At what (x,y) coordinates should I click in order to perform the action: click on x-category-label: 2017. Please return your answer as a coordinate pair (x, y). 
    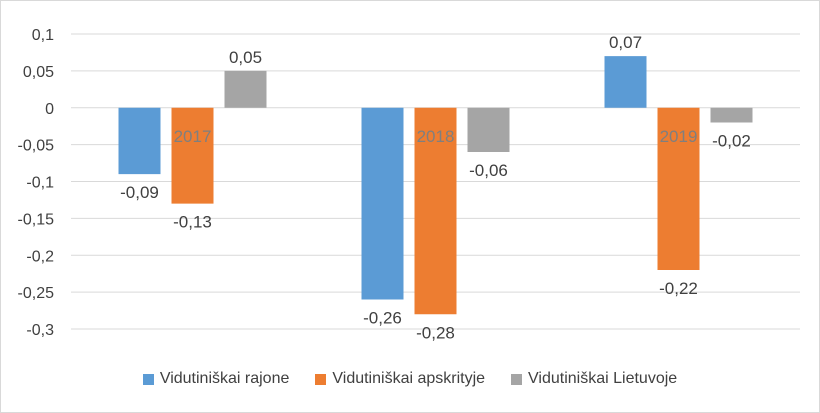
    Looking at the image, I should click on (193, 136).